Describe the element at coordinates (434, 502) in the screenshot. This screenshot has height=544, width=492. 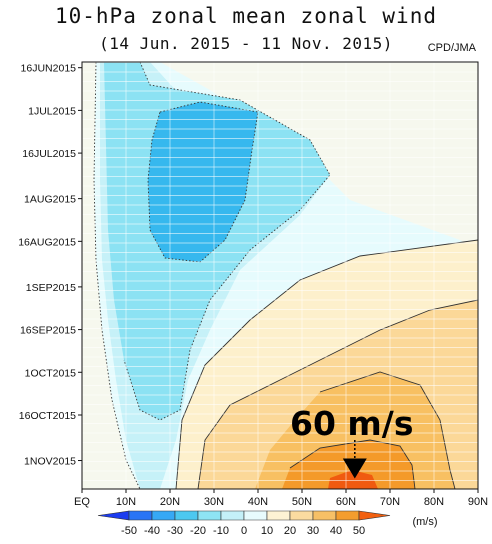
I see `x-tick-label: 80N` at that location.